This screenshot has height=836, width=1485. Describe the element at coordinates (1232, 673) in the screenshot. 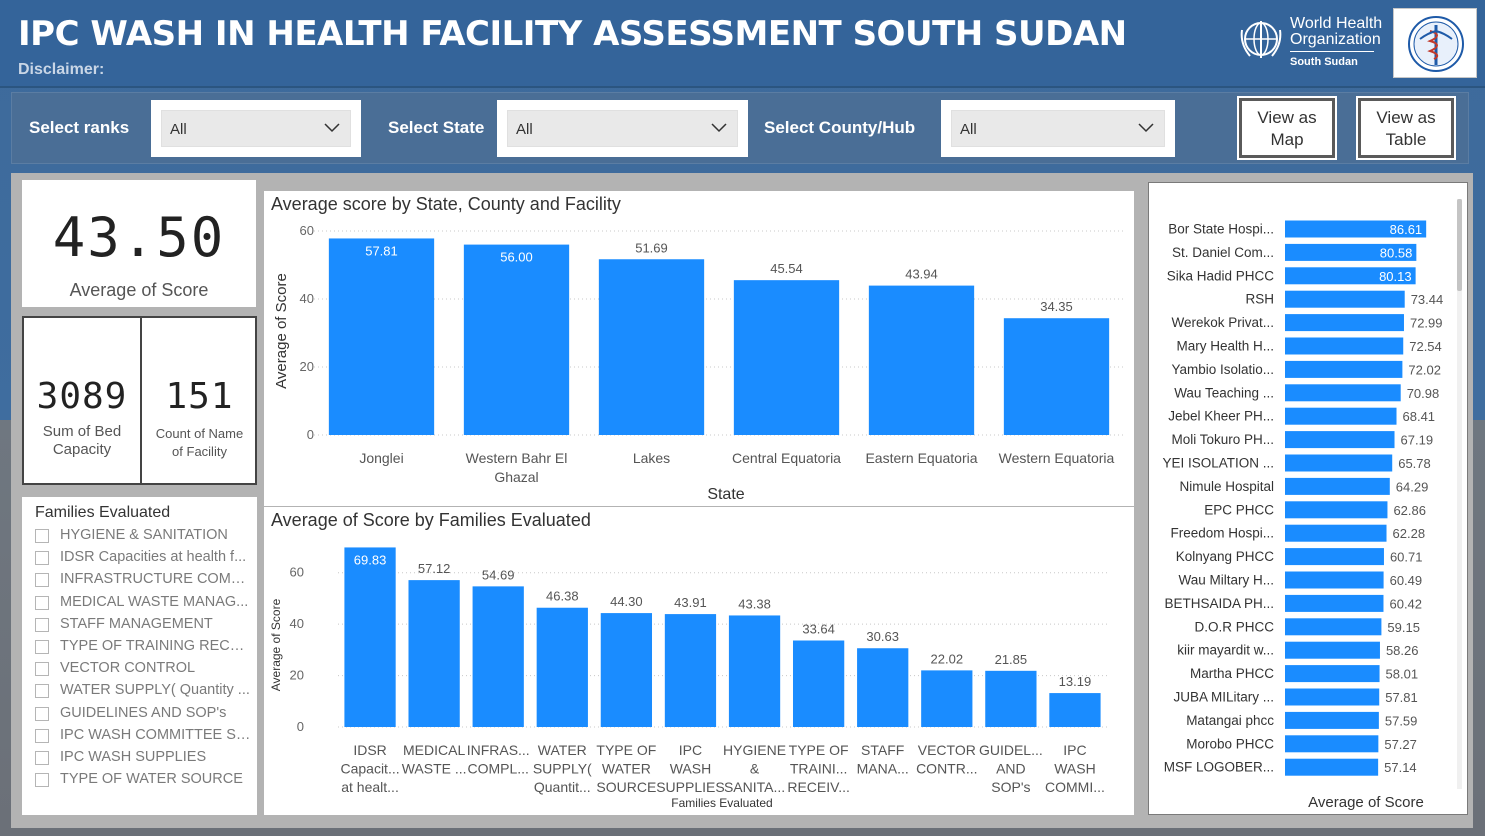

I see `facility-label: Martha PHCC` at that location.